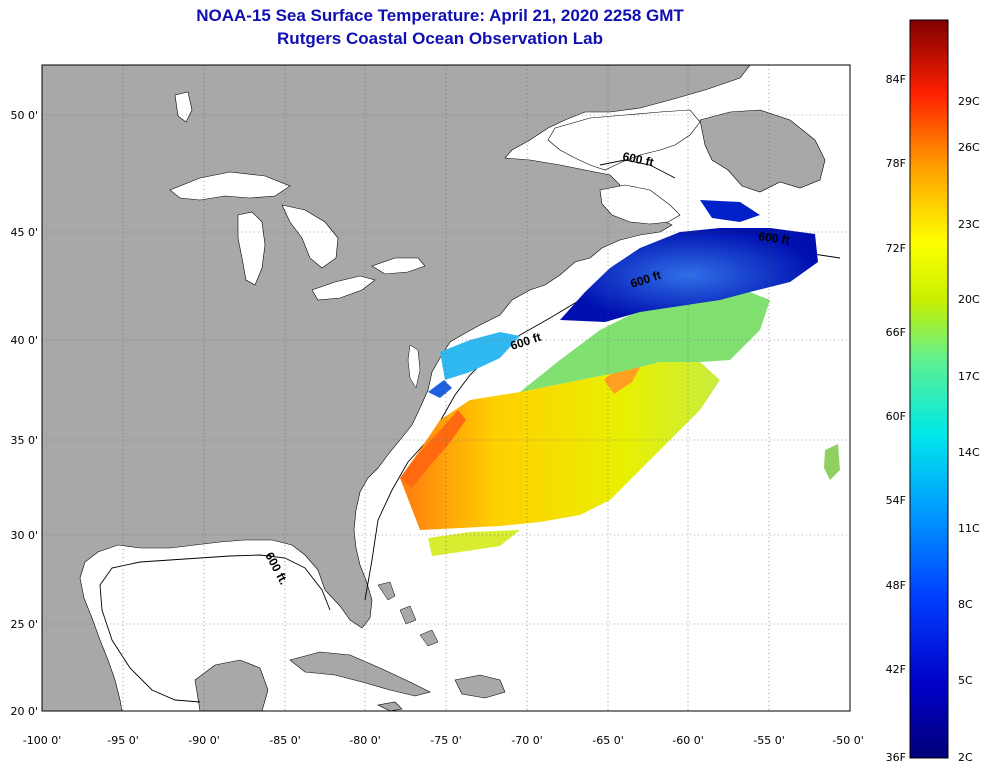 The width and height of the screenshot is (984, 770). I want to click on lon-label: -55 0', so click(769, 740).